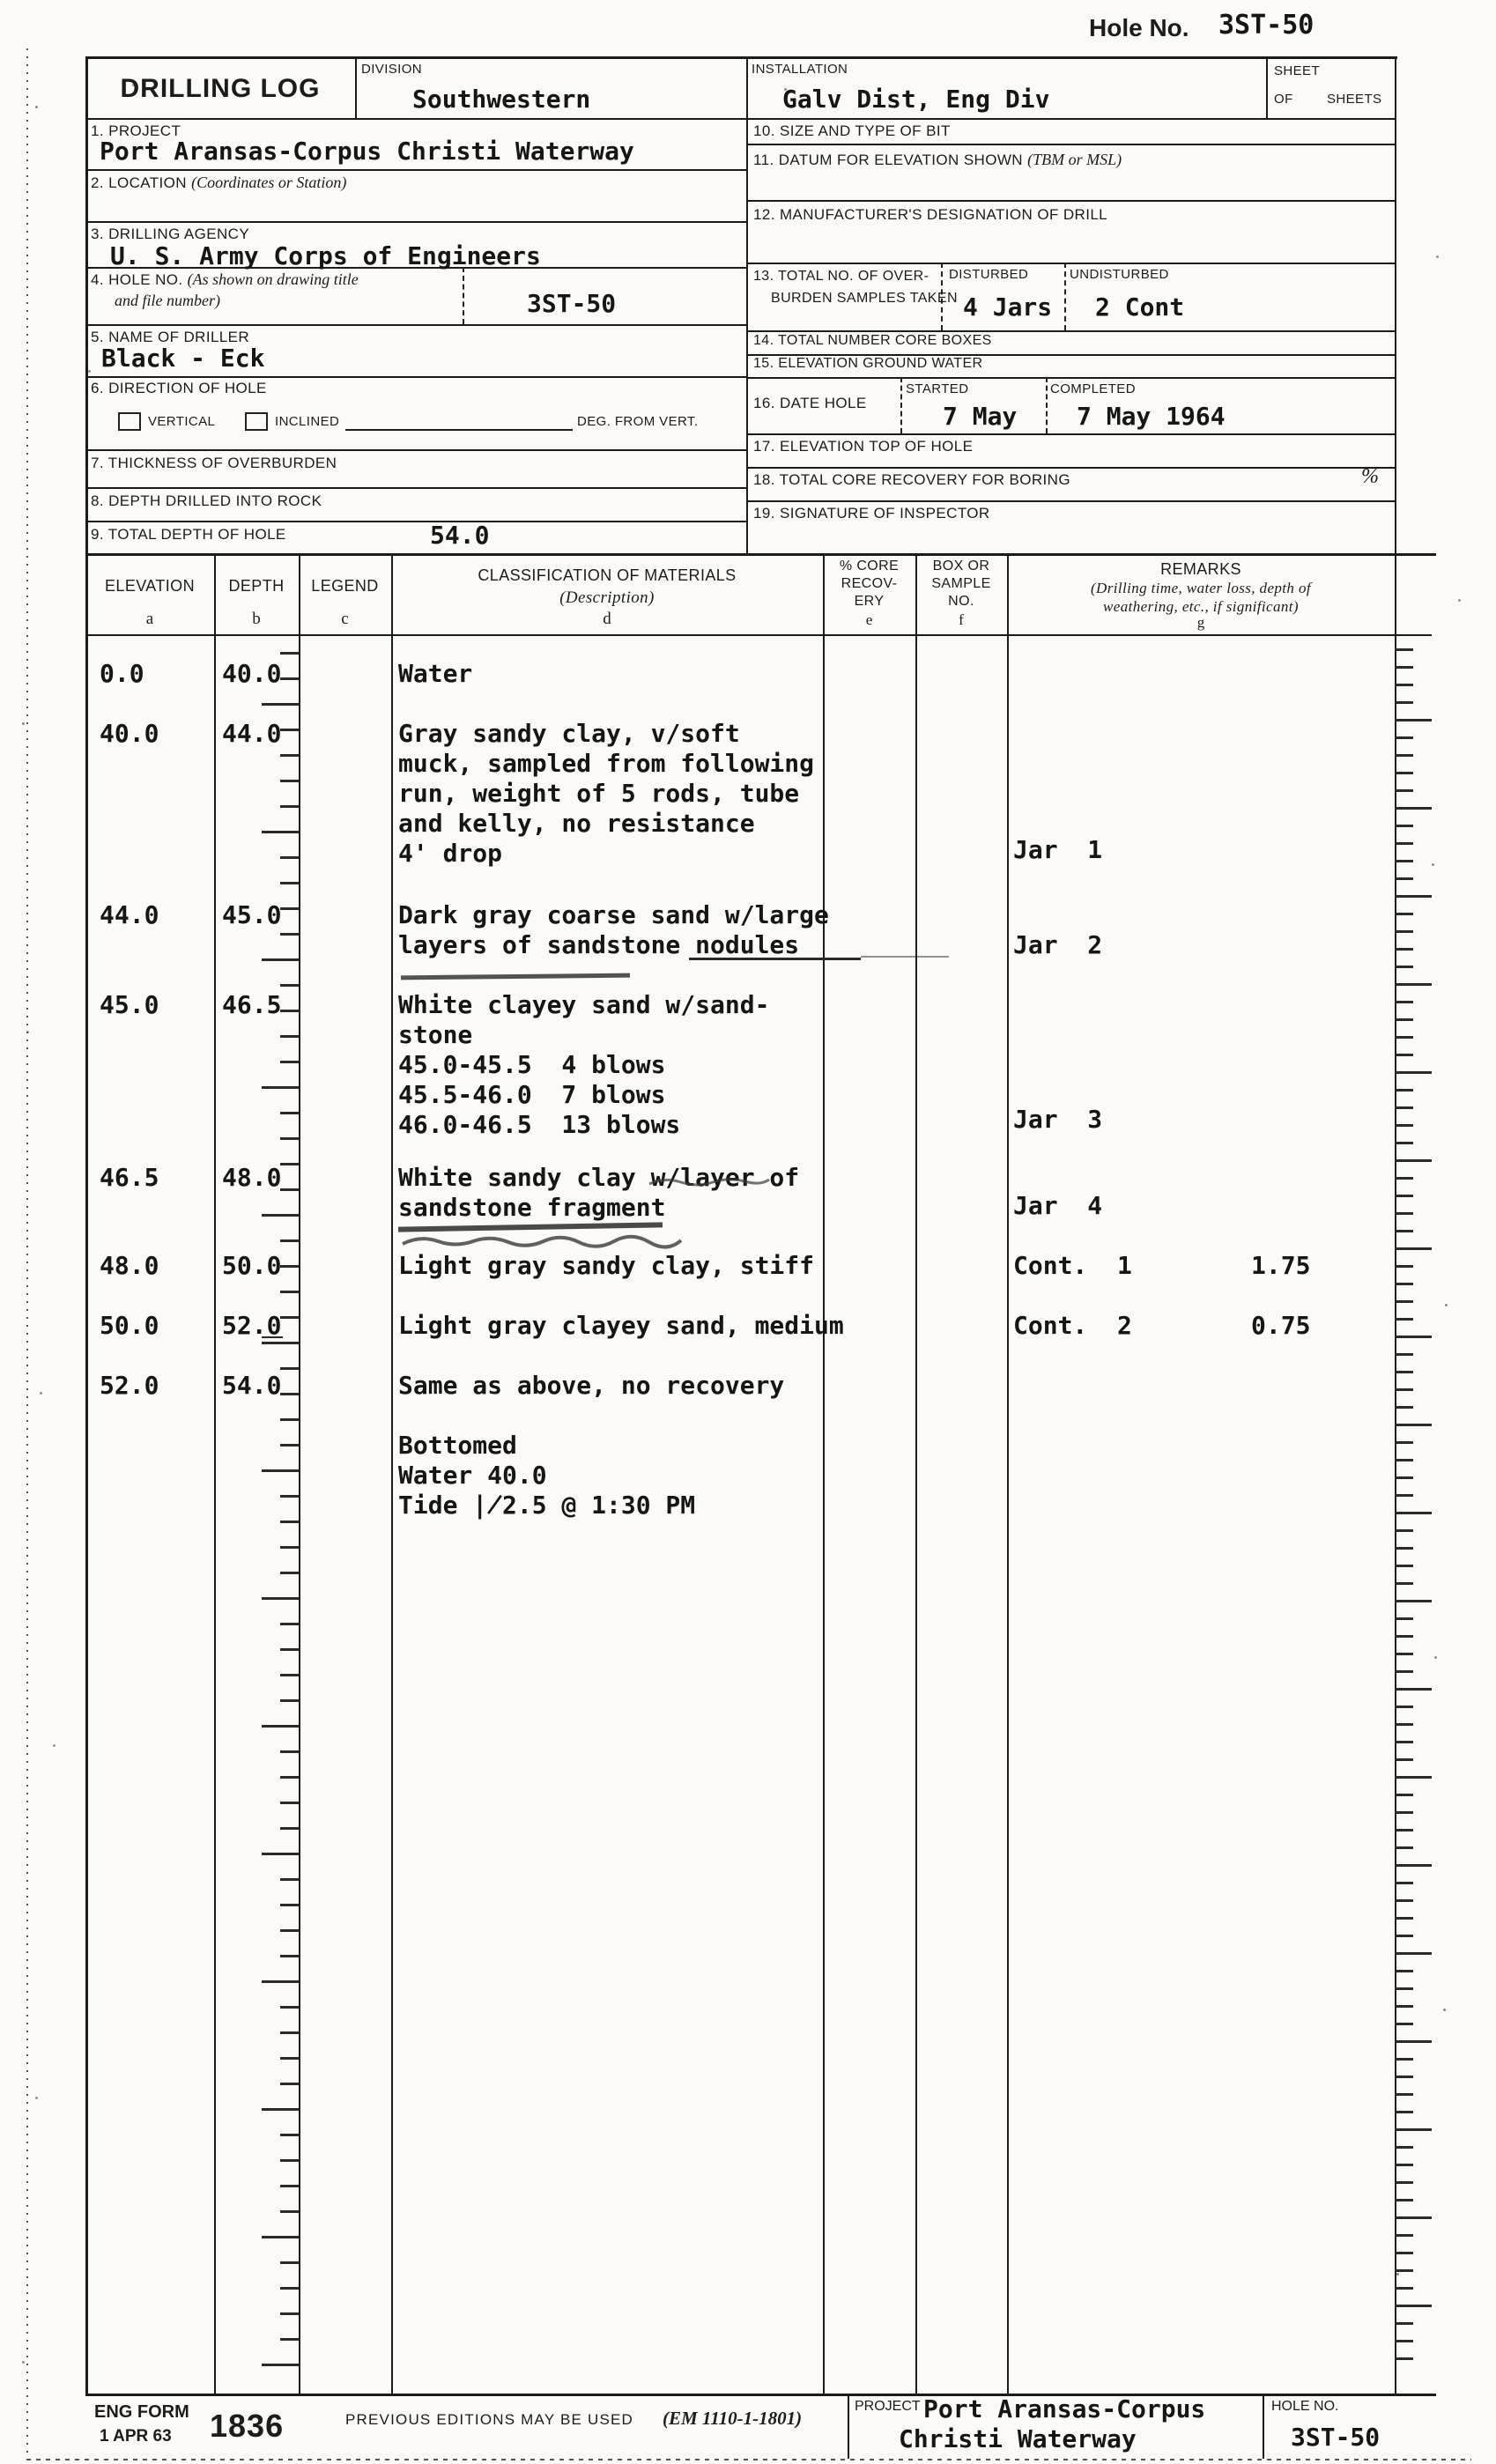 This screenshot has height=2464, width=1496. Describe the element at coordinates (1008, 307) in the screenshot. I see `disturbed-value: 4 Jars` at that location.